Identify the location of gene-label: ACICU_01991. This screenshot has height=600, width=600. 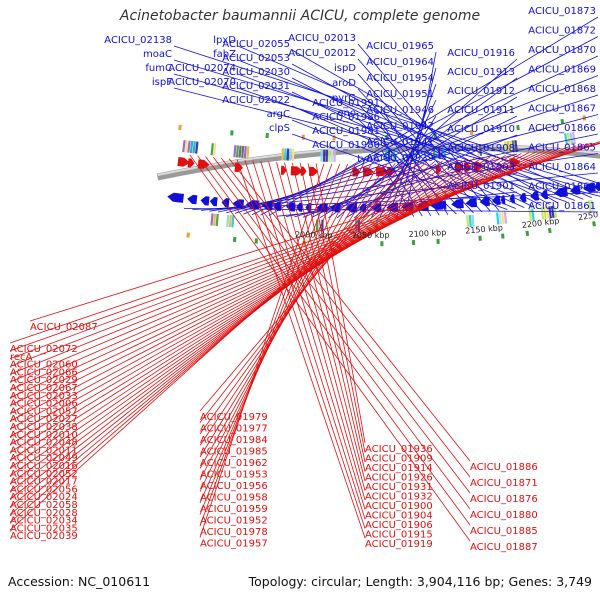
(346, 103).